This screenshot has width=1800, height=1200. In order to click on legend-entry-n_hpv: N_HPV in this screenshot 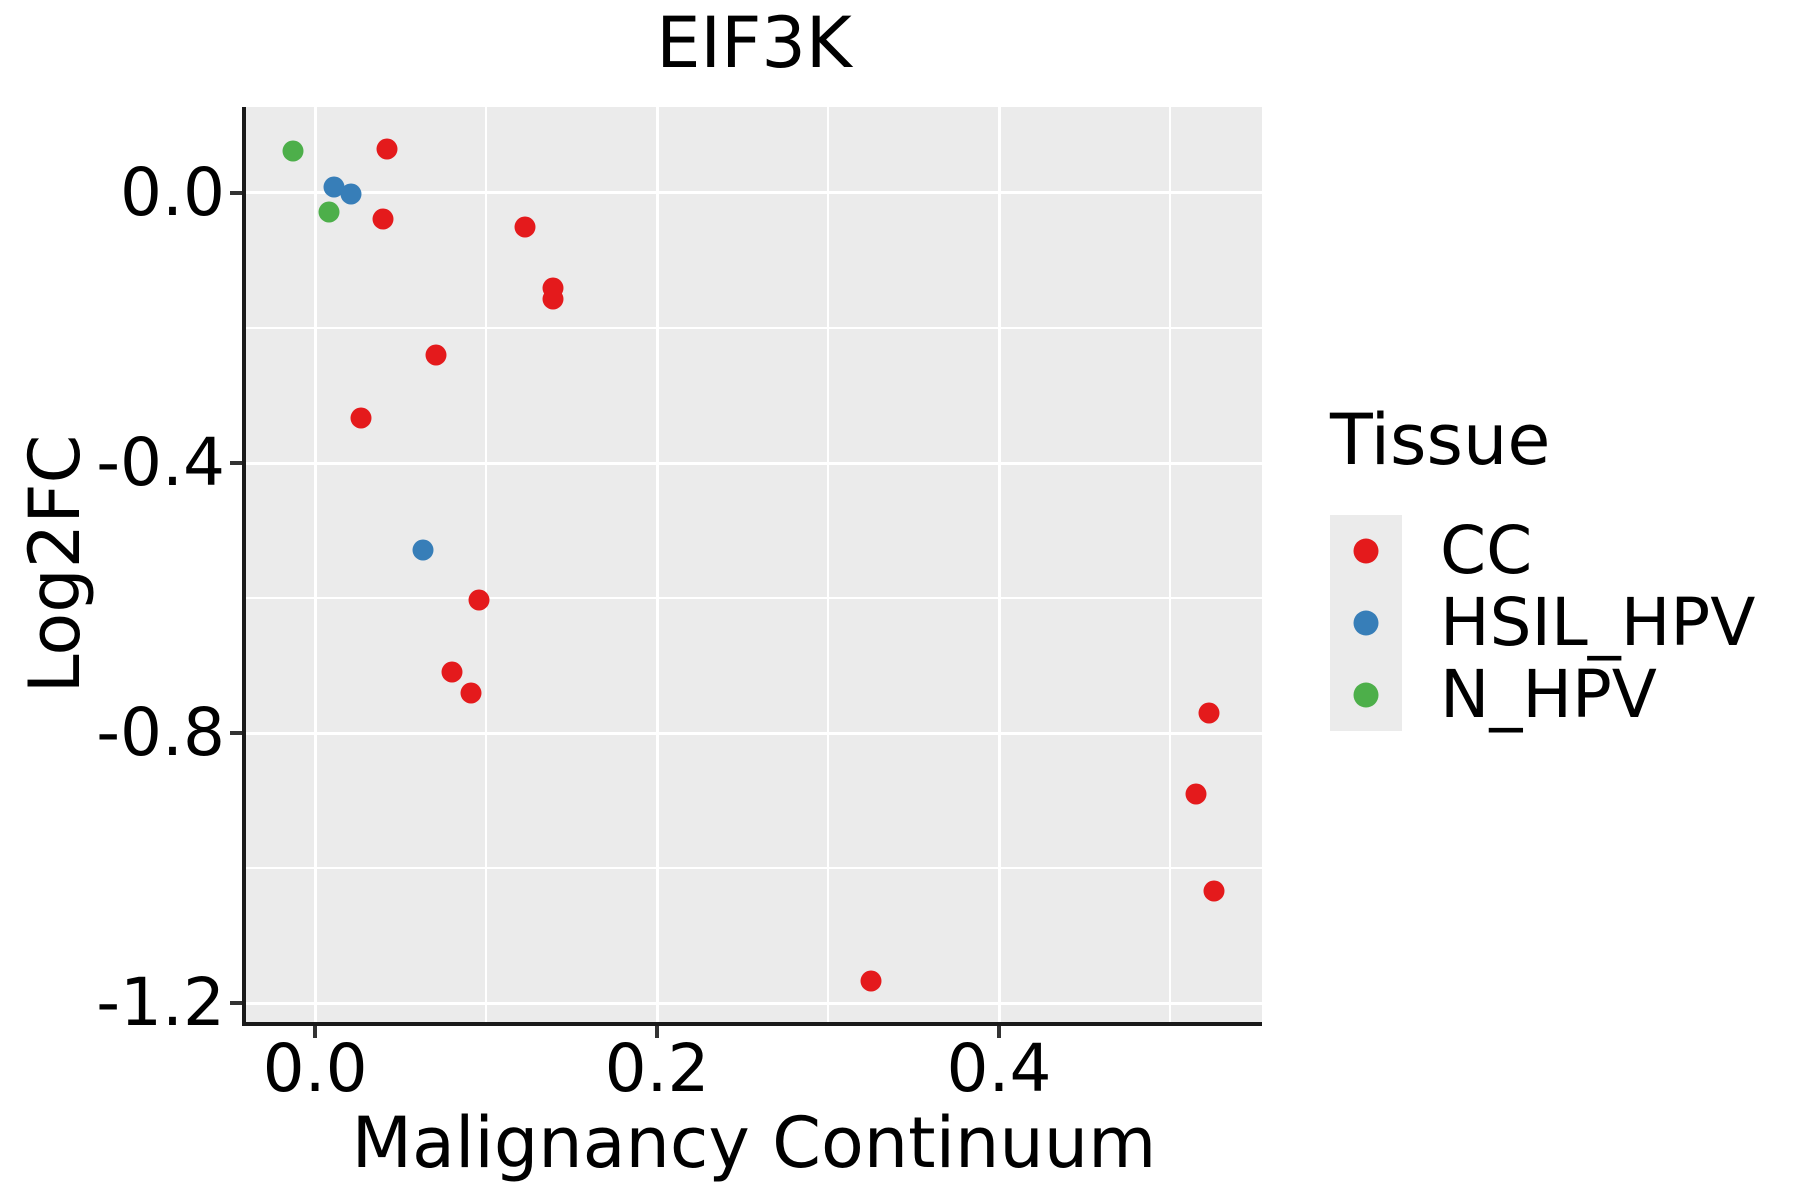, I will do `click(1542, 695)`.